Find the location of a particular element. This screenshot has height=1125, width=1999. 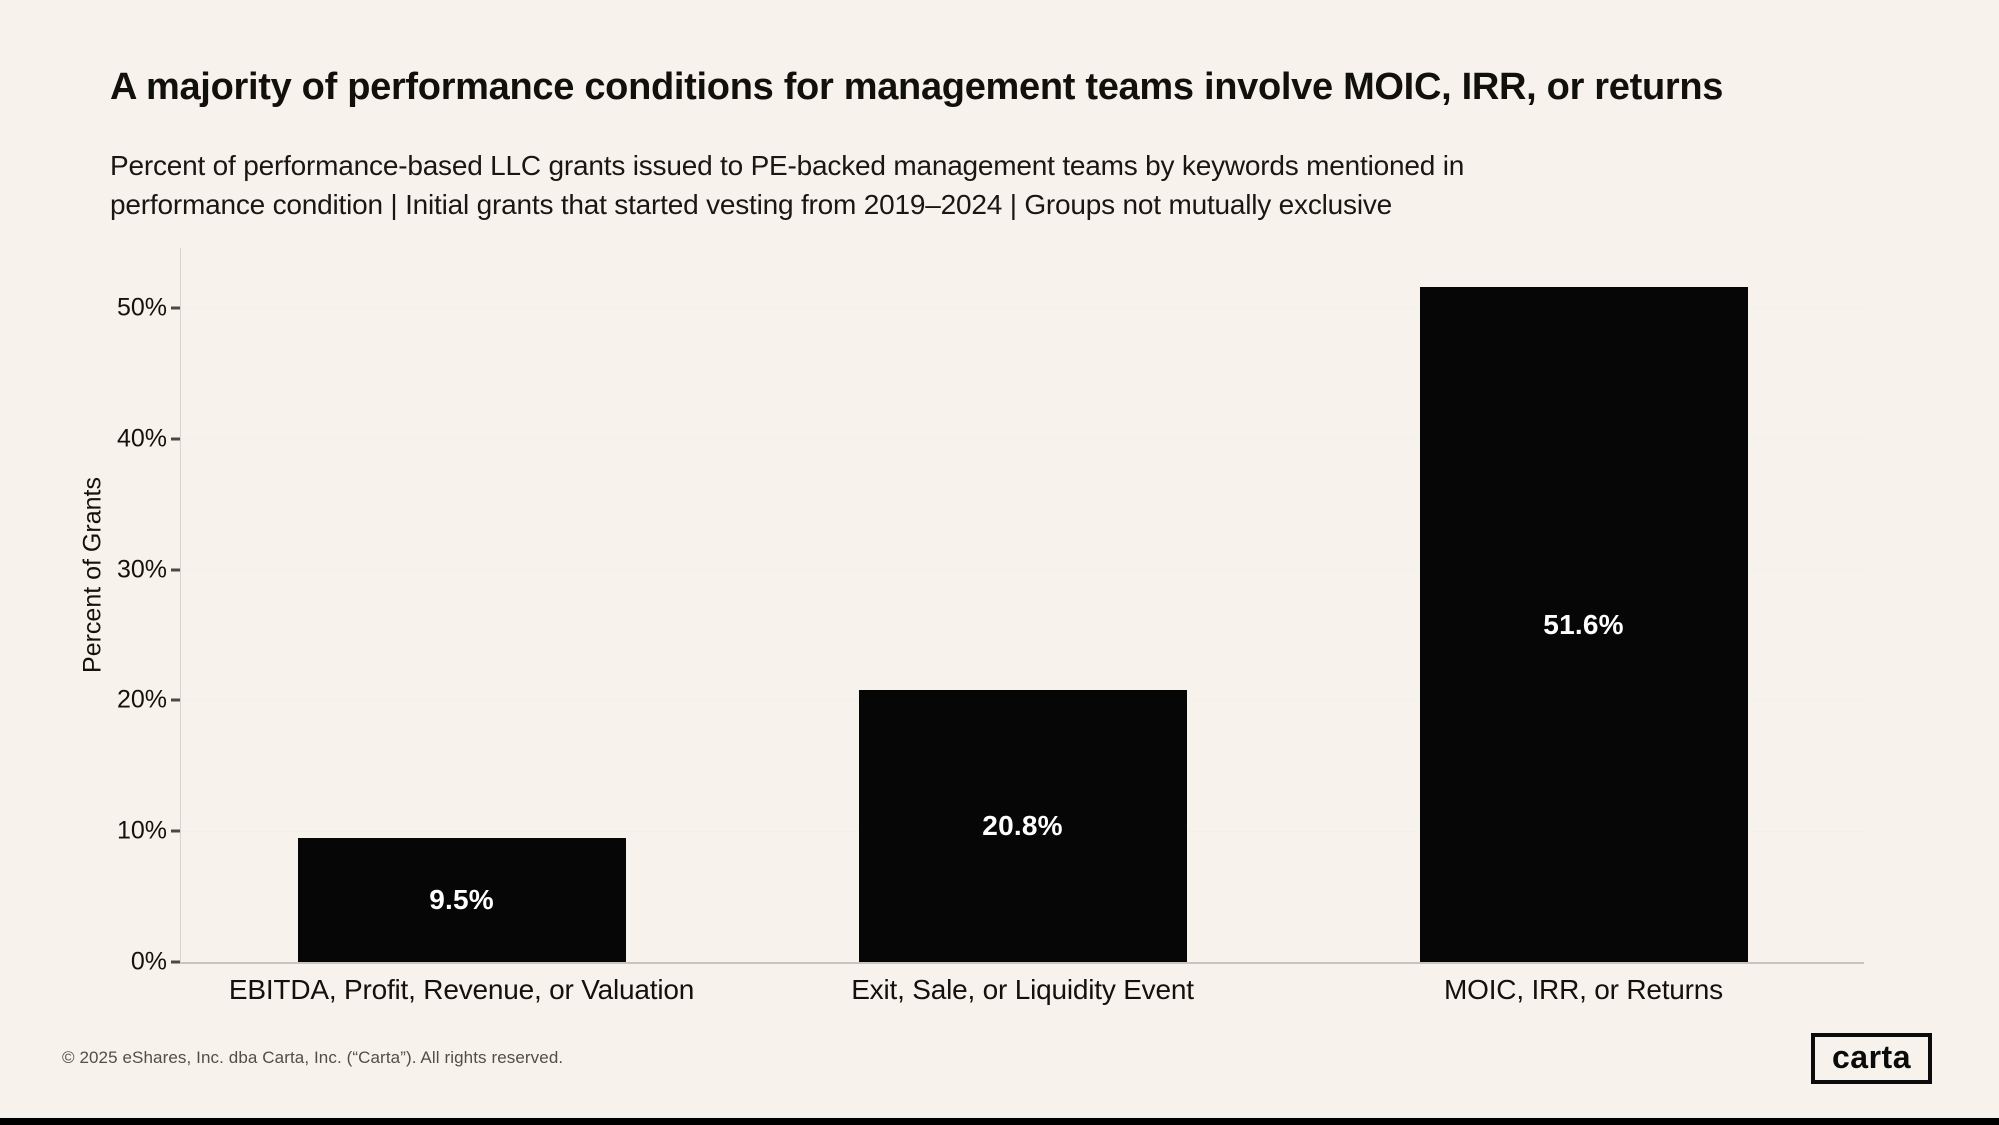

y-tick-label: 40% is located at coordinates (141, 438).